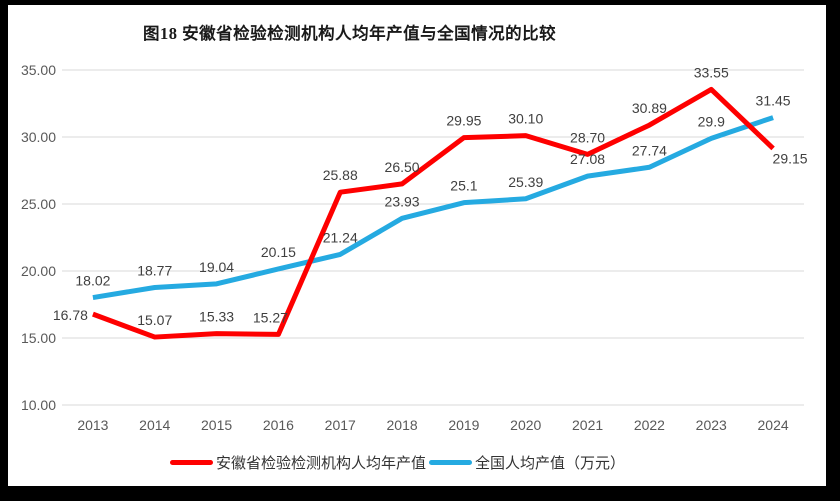 The width and height of the screenshot is (840, 501). What do you see at coordinates (216, 425) in the screenshot?
I see `x-tick-label: 2015` at bounding box center [216, 425].